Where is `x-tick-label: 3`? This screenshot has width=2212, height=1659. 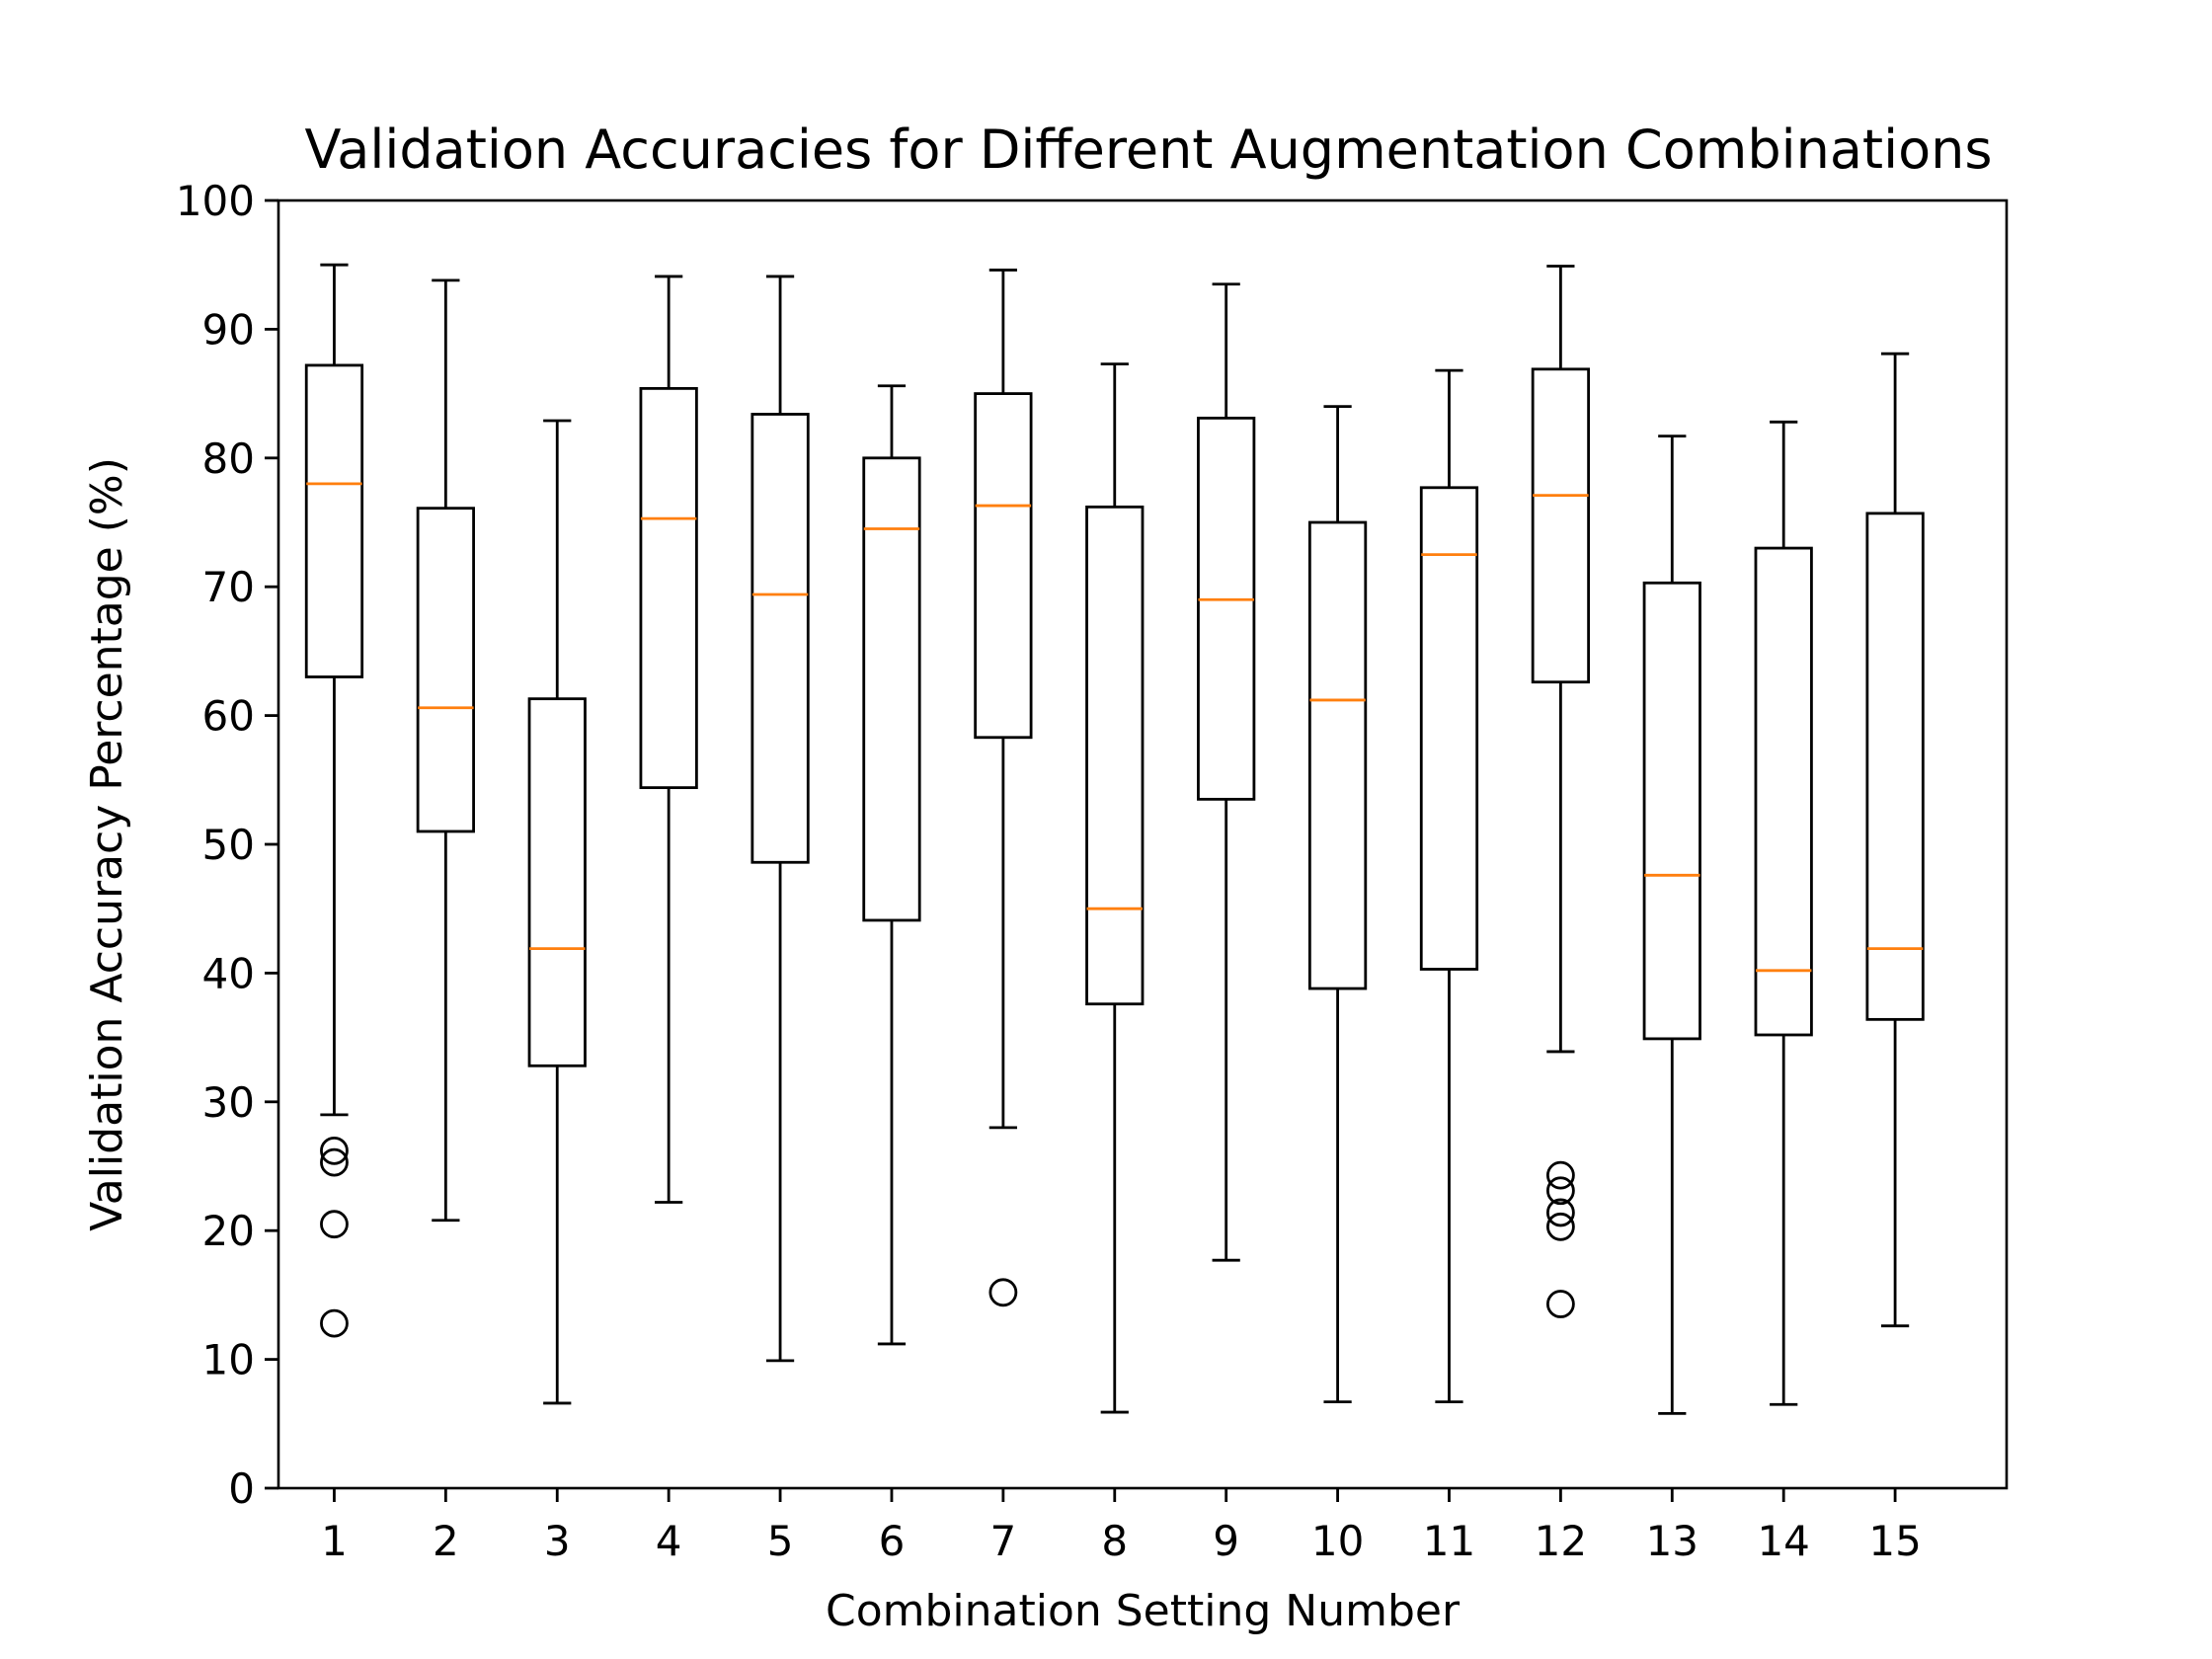
x-tick-label: 3 is located at coordinates (557, 1541).